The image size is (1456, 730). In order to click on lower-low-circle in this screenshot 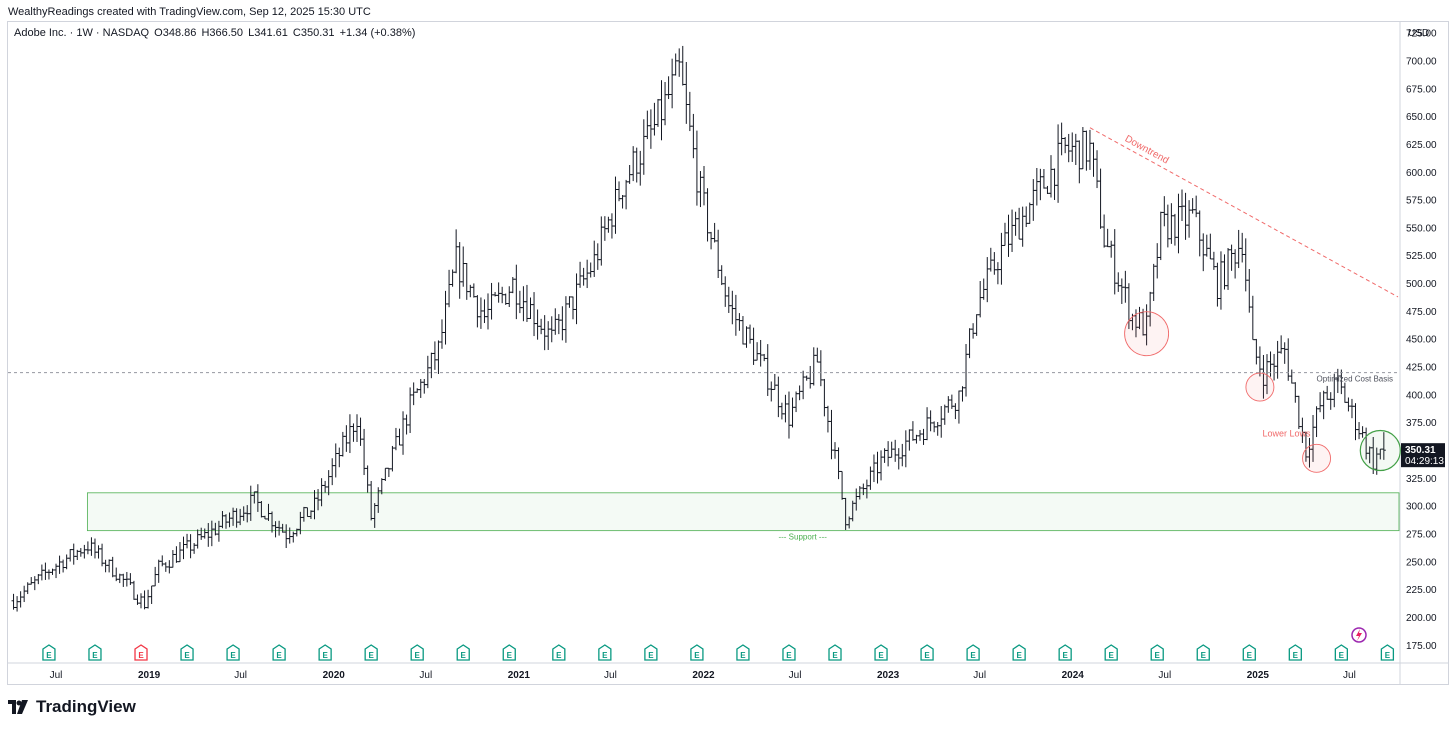, I will do `click(1317, 458)`.